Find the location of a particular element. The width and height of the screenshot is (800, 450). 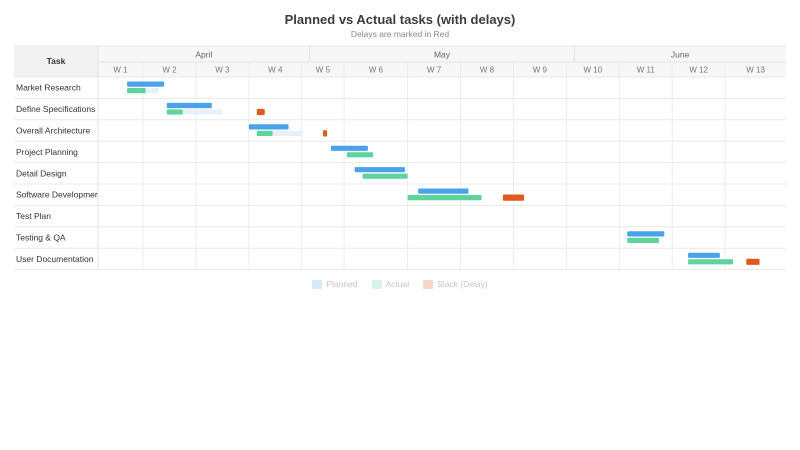

legend-item-actual: Actual is located at coordinates (390, 284).